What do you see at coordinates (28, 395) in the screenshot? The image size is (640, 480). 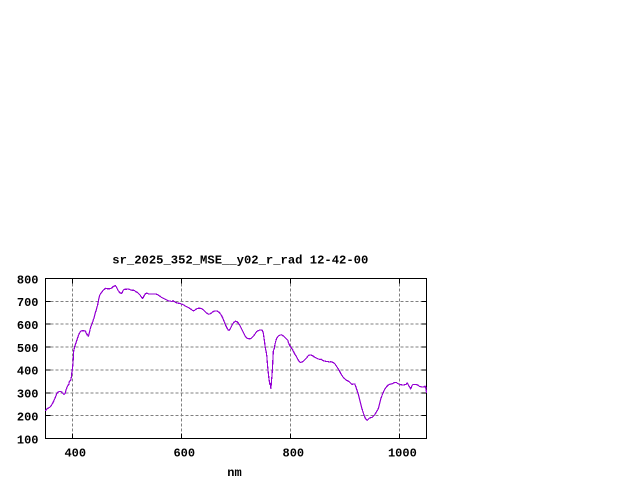 I see `svg-text: 300` at bounding box center [28, 395].